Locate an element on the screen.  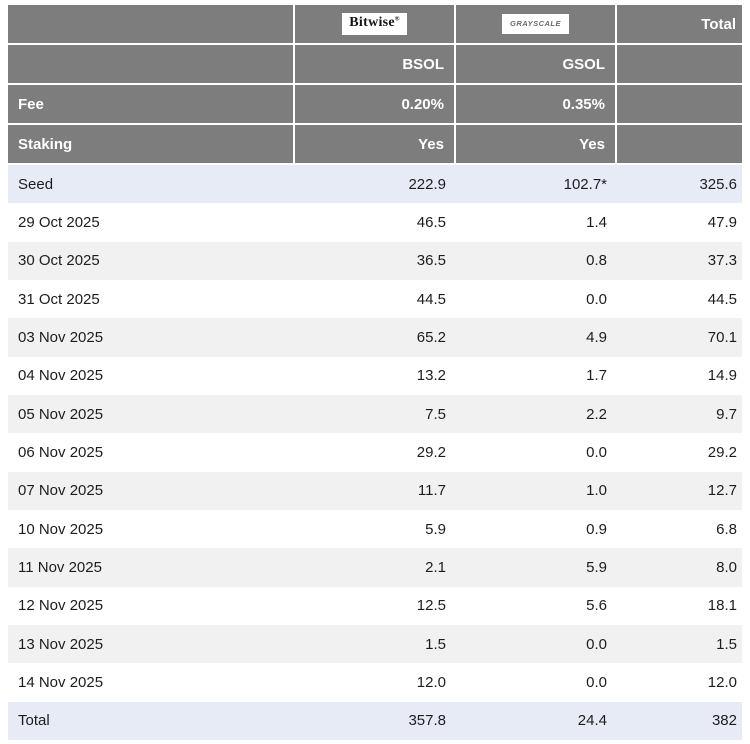
fee-row: Fee 0.20% 0.35% is located at coordinates (375, 104).